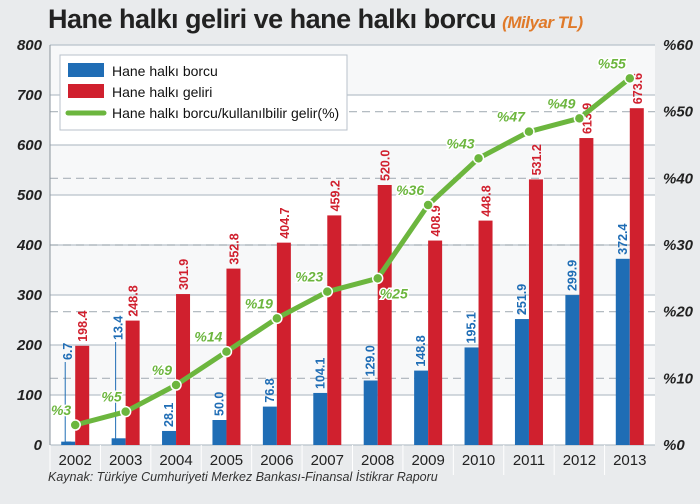  Describe the element at coordinates (561, 103) in the screenshot. I see `ratio-label: %49` at that location.